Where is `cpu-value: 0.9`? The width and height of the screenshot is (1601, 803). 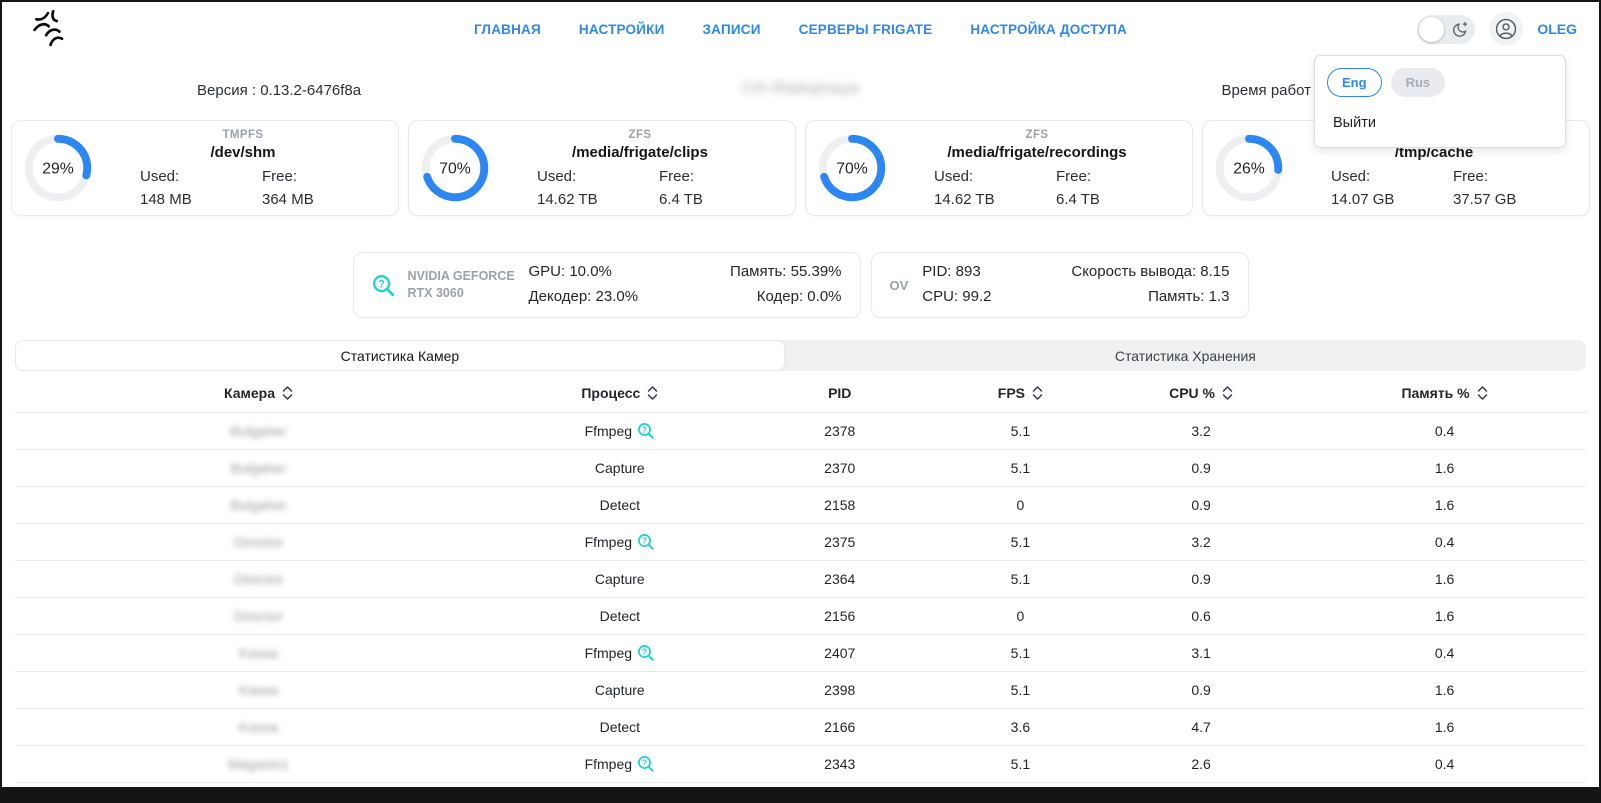
cpu-value: 0.9 is located at coordinates (1201, 690).